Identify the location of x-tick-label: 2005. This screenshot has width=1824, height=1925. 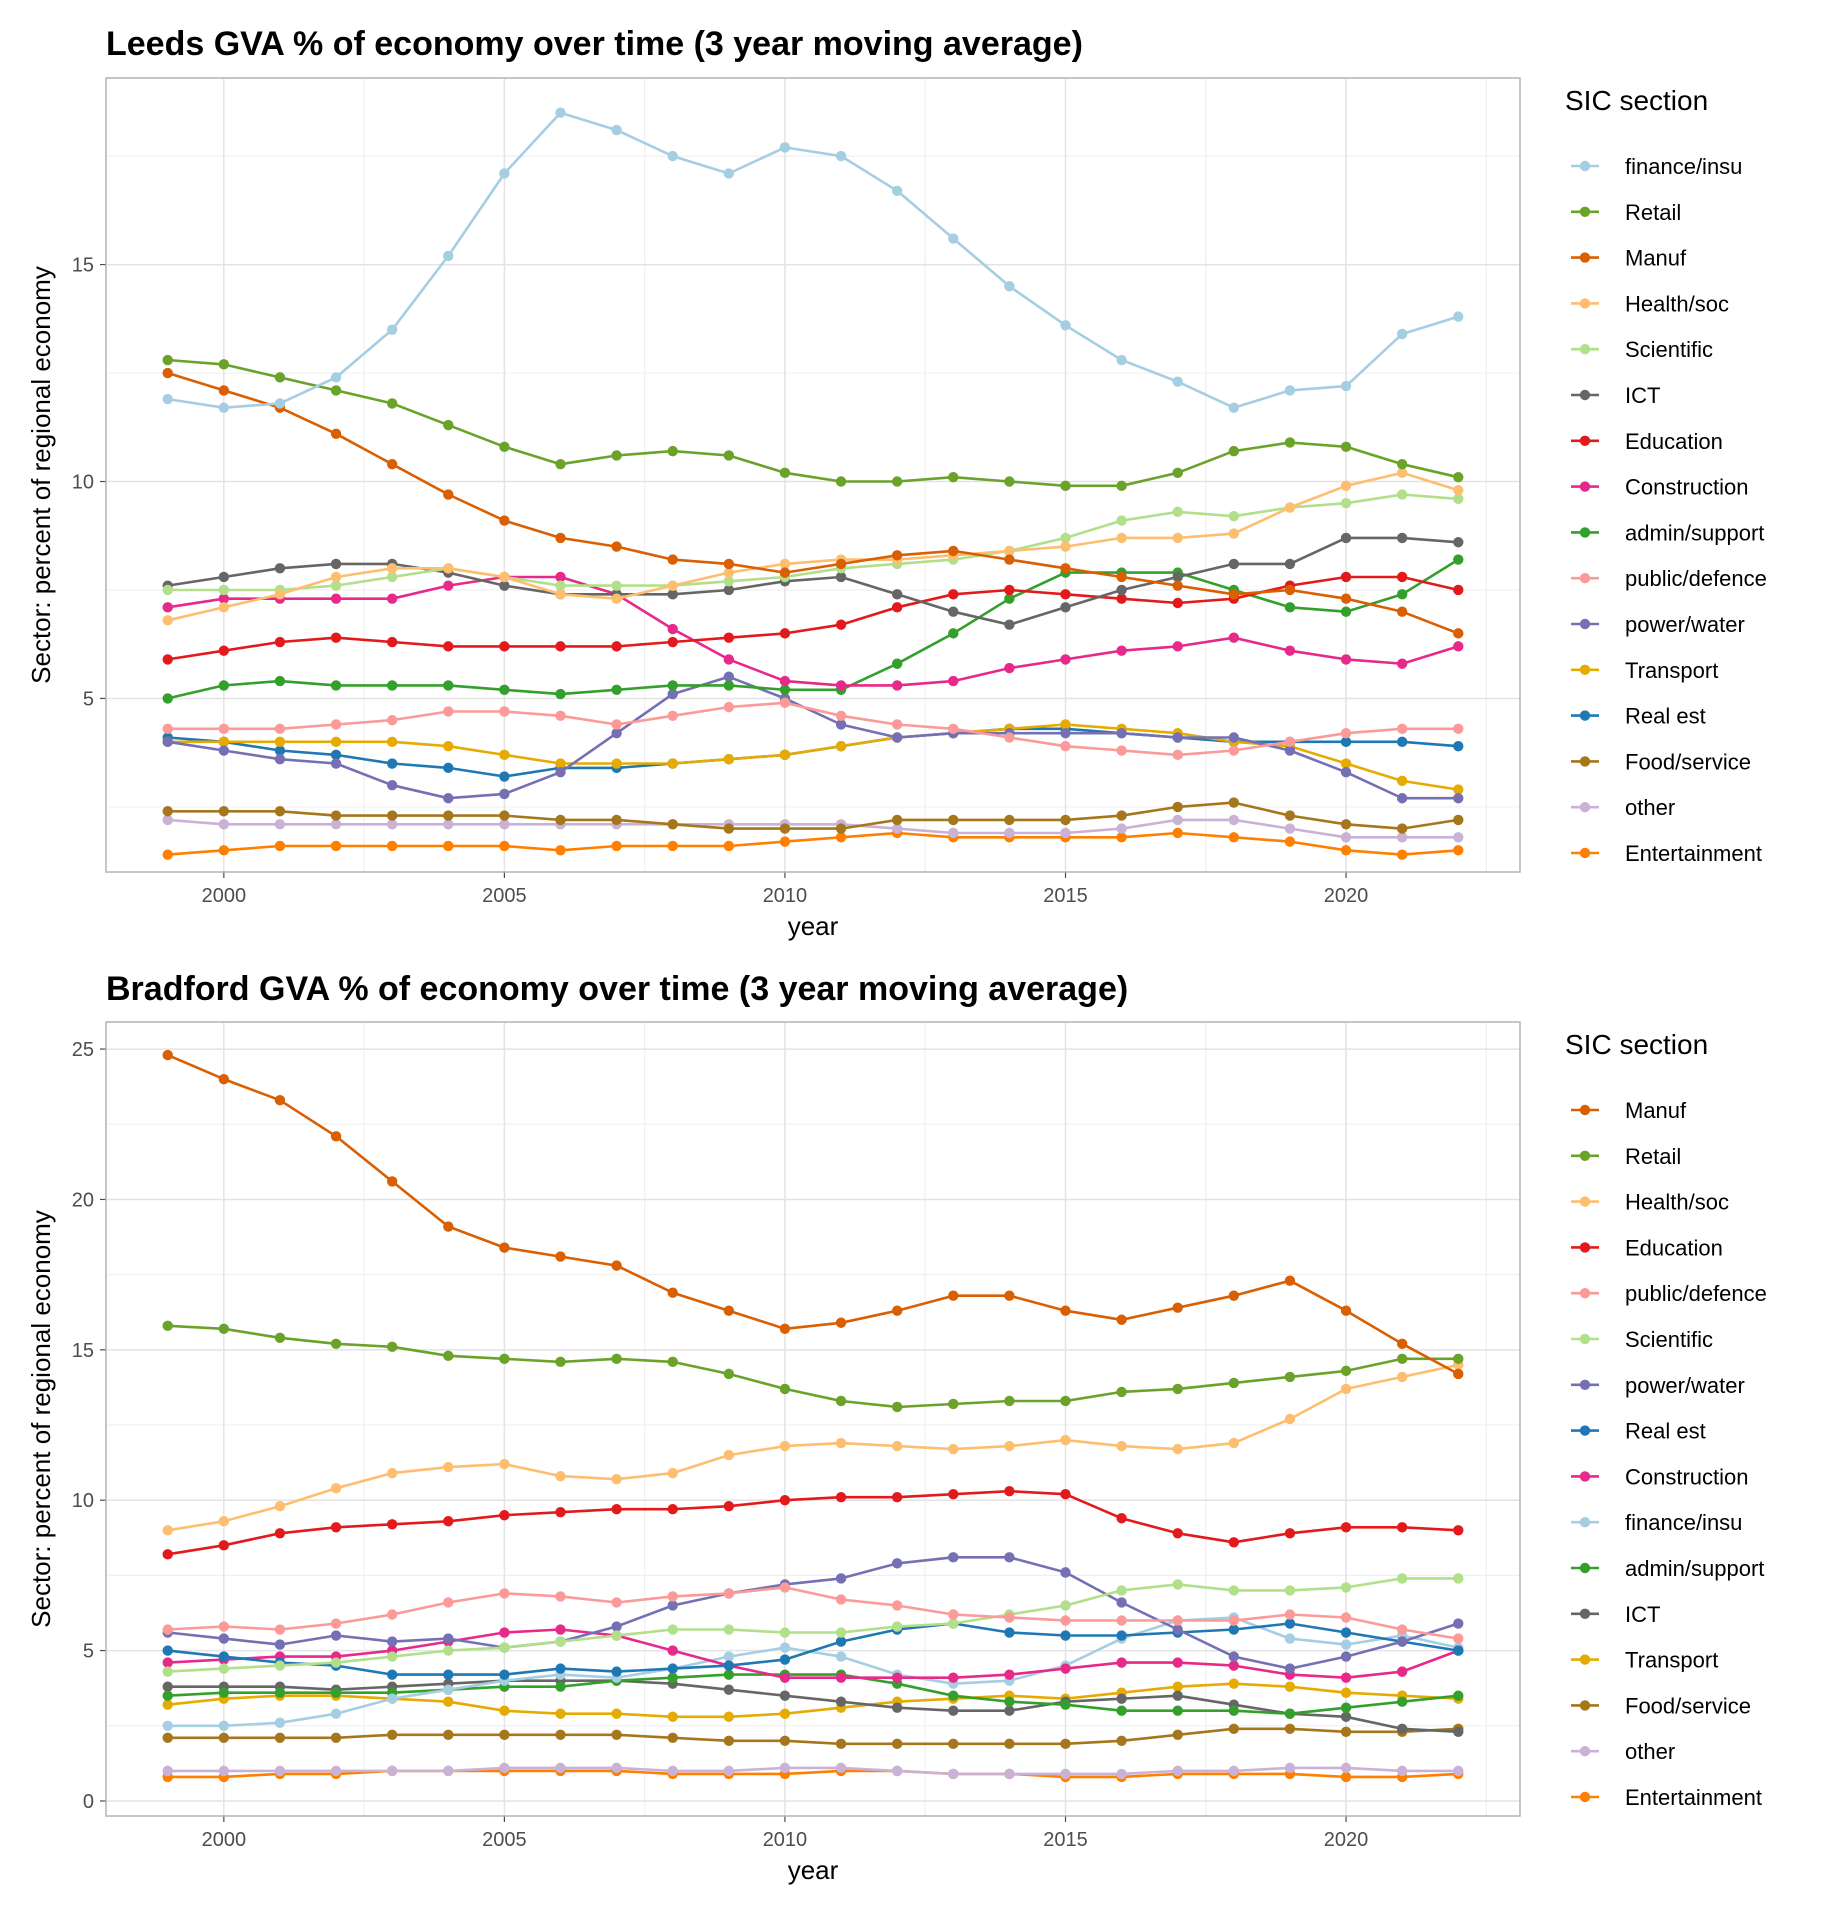
(504, 896).